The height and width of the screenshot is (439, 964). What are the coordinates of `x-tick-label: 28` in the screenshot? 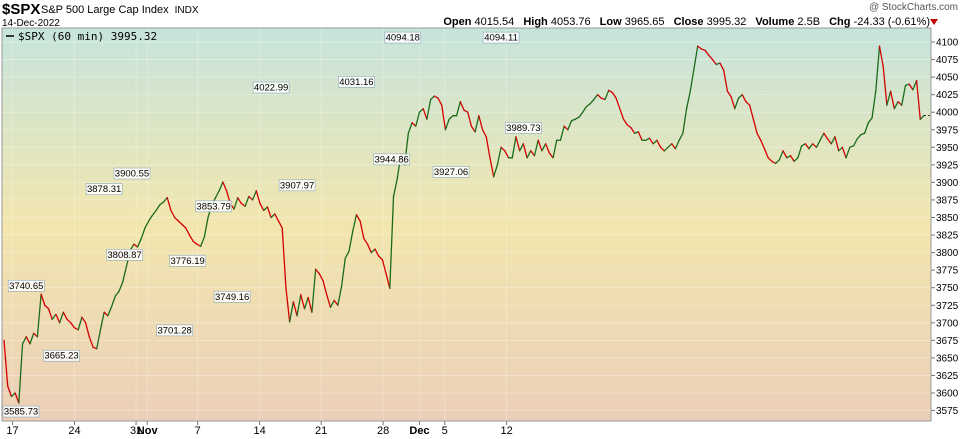 It's located at (383, 431).